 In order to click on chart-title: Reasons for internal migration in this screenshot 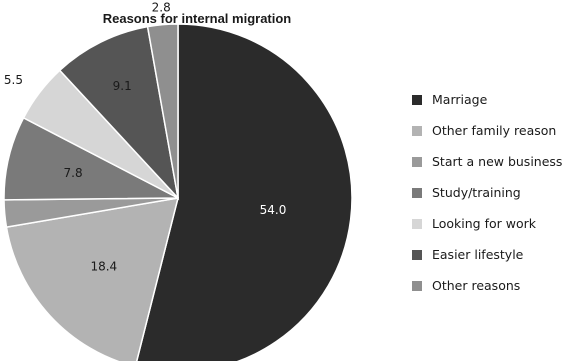, I will do `click(197, 18)`.